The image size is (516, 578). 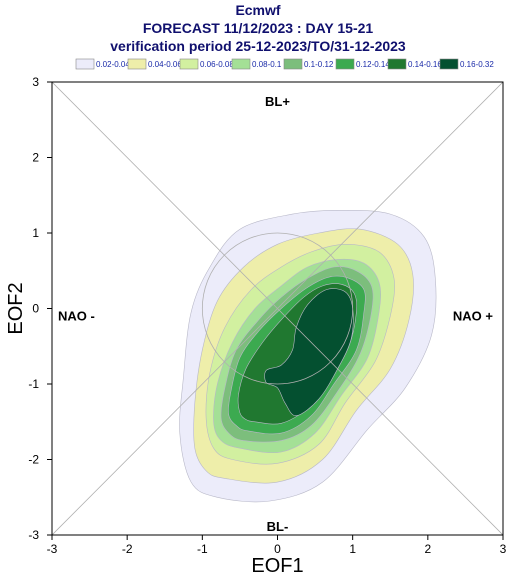 I want to click on legend-label-5: 0.1-0.12, so click(x=319, y=64).